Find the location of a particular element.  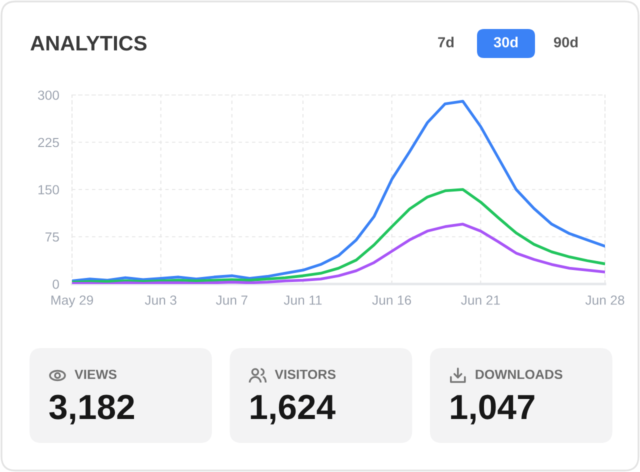

x-tick-label: Jun 7 is located at coordinates (232, 300).